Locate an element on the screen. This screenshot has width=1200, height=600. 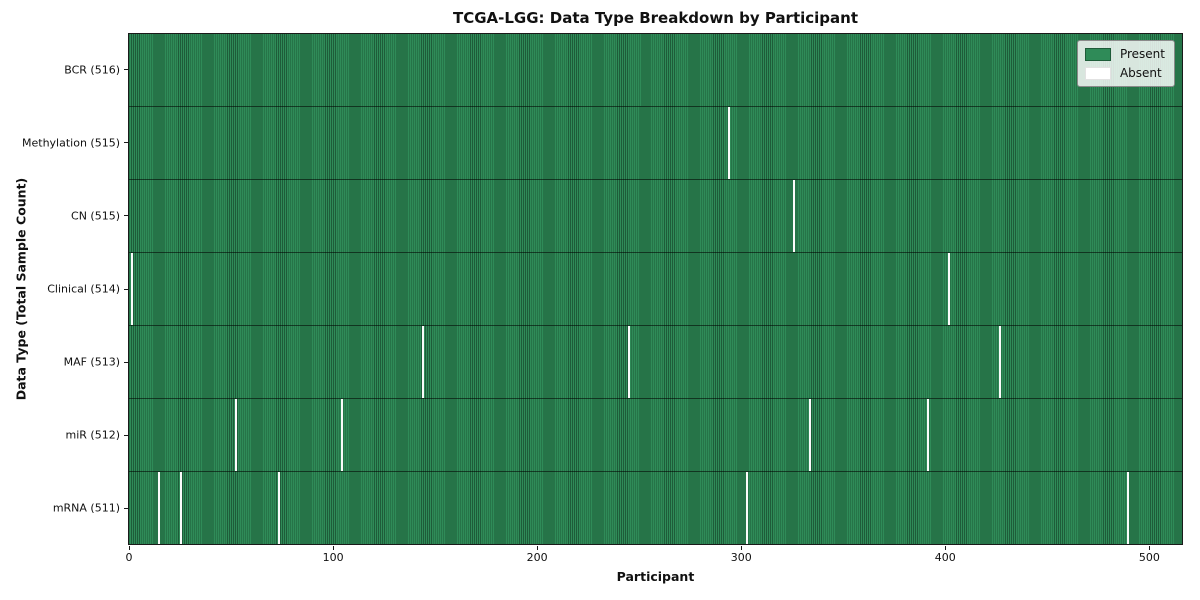
y-tick-label: CN (515) is located at coordinates (95, 216).